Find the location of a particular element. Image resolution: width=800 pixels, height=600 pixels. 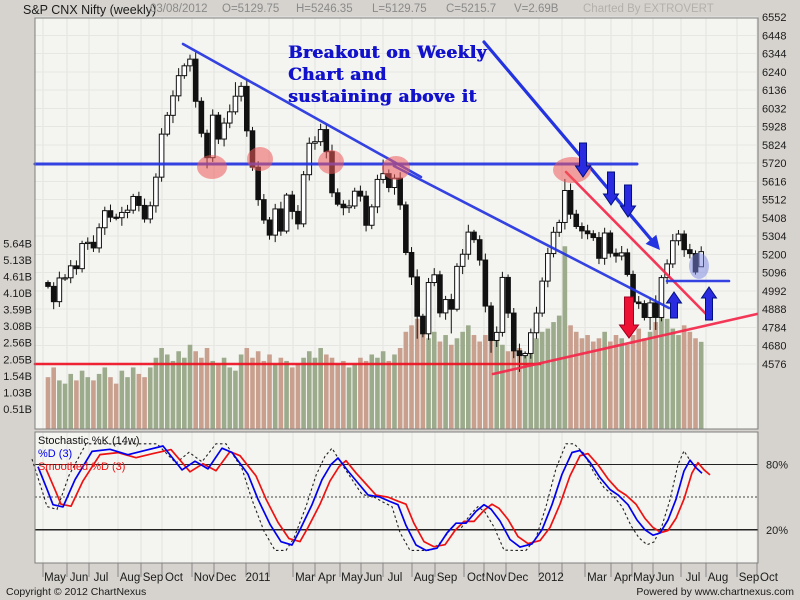

stochastic-smoothed-d-line is located at coordinates (378, 498).